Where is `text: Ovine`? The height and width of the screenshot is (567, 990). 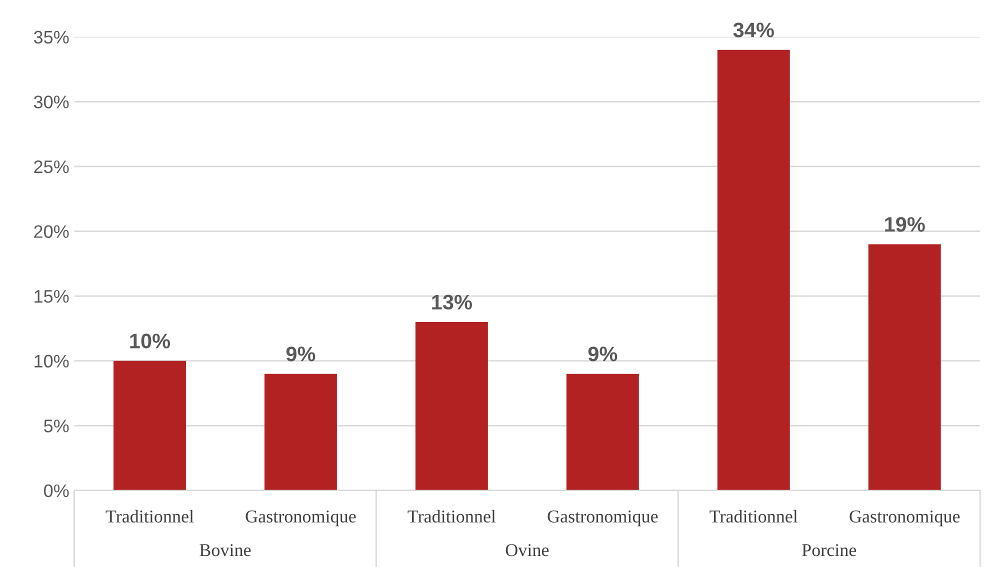 text: Ovine is located at coordinates (527, 550).